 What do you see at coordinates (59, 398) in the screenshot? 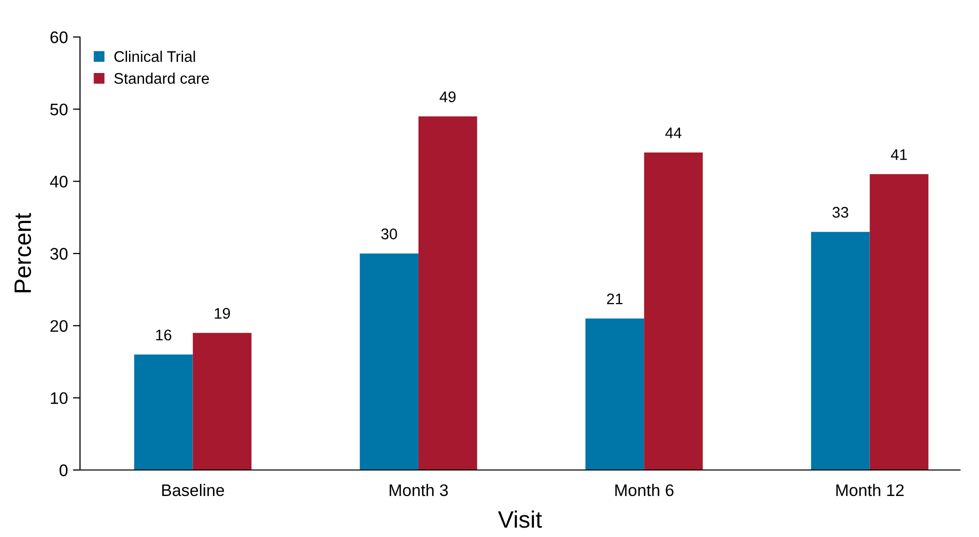
I see `y-tick-label: 10` at bounding box center [59, 398].